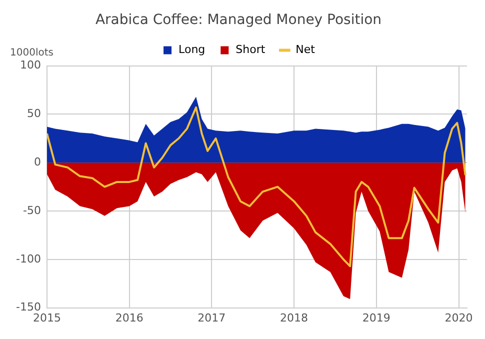  I want to click on y-tick-label: 50, so click(33, 113).